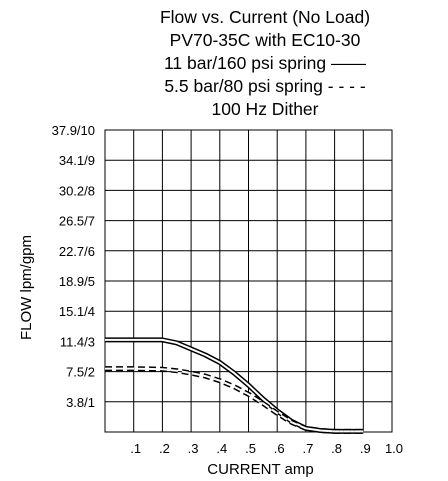 This screenshot has height=481, width=448. What do you see at coordinates (307, 448) in the screenshot?
I see `x-tick-label: .7` at bounding box center [307, 448].